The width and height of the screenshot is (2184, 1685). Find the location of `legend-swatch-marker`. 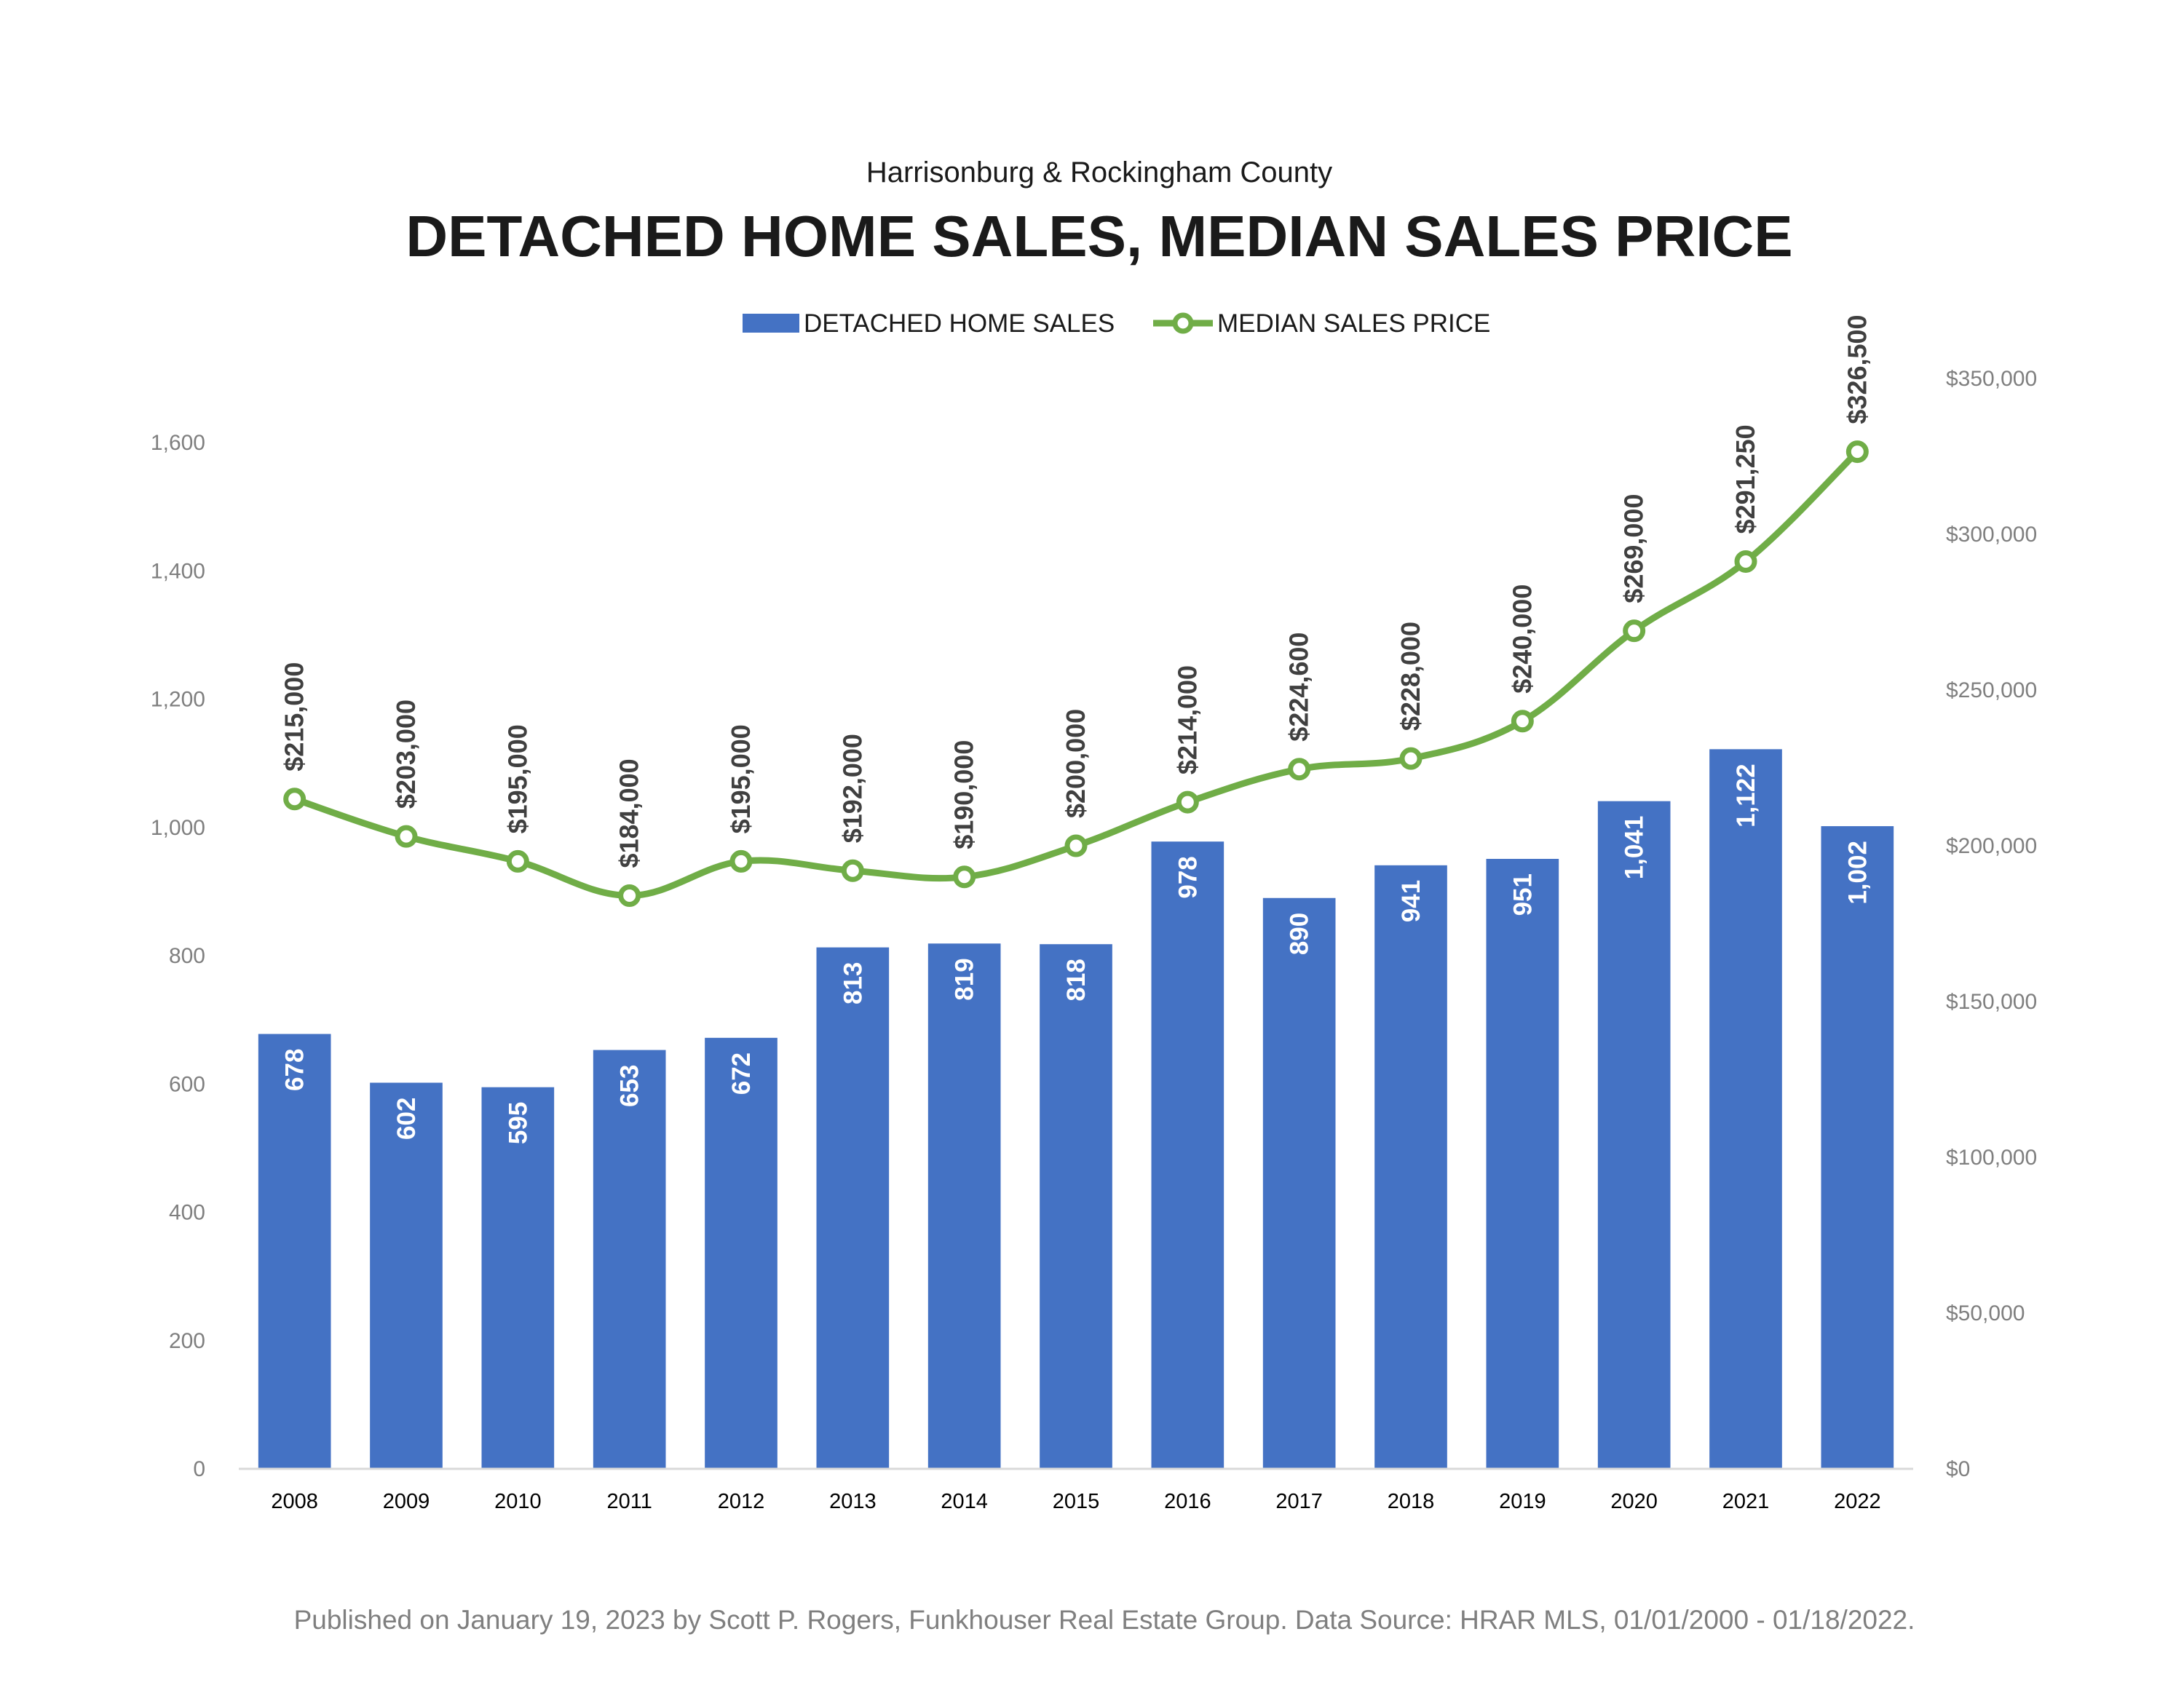

legend-swatch-marker is located at coordinates (1183, 323).